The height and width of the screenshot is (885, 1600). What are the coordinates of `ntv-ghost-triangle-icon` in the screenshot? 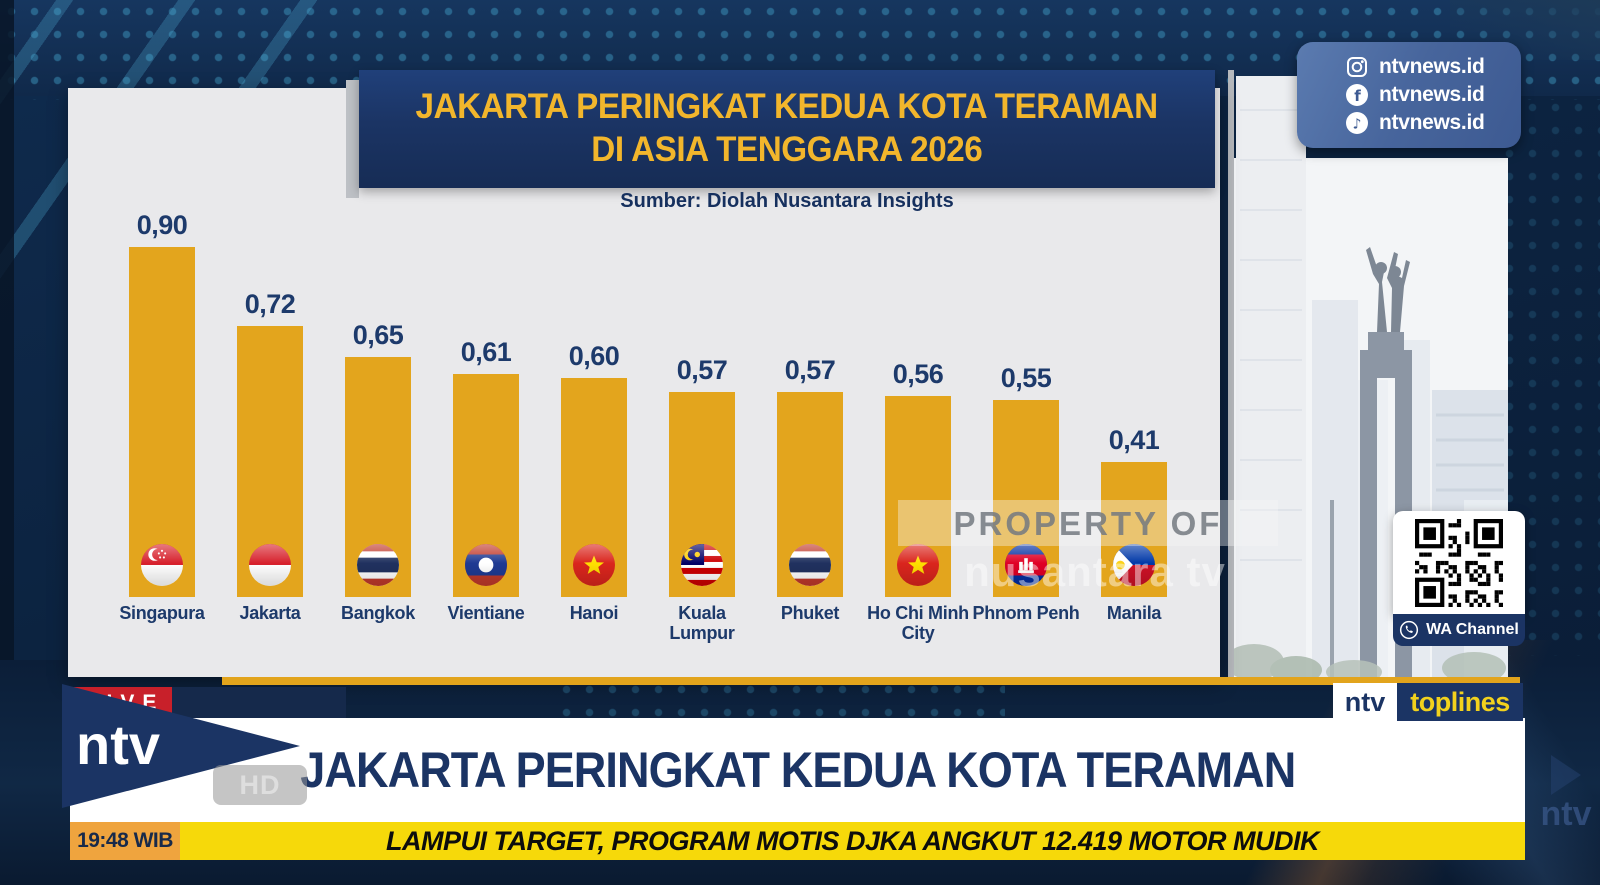 It's located at (1566, 775).